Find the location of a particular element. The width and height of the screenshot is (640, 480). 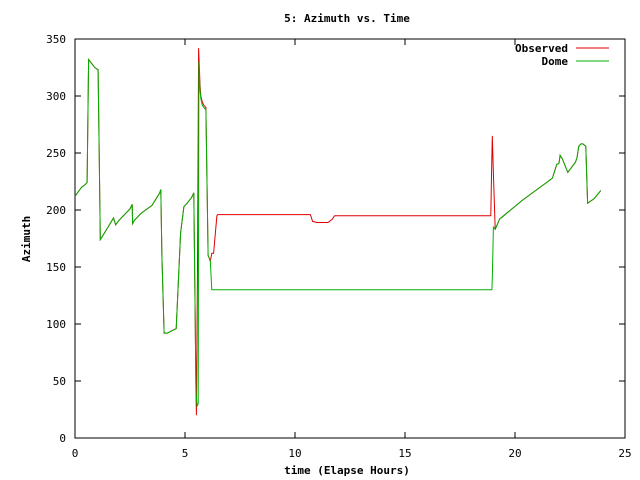

x-axis-label: time (Elapse Hours) is located at coordinates (347, 470).